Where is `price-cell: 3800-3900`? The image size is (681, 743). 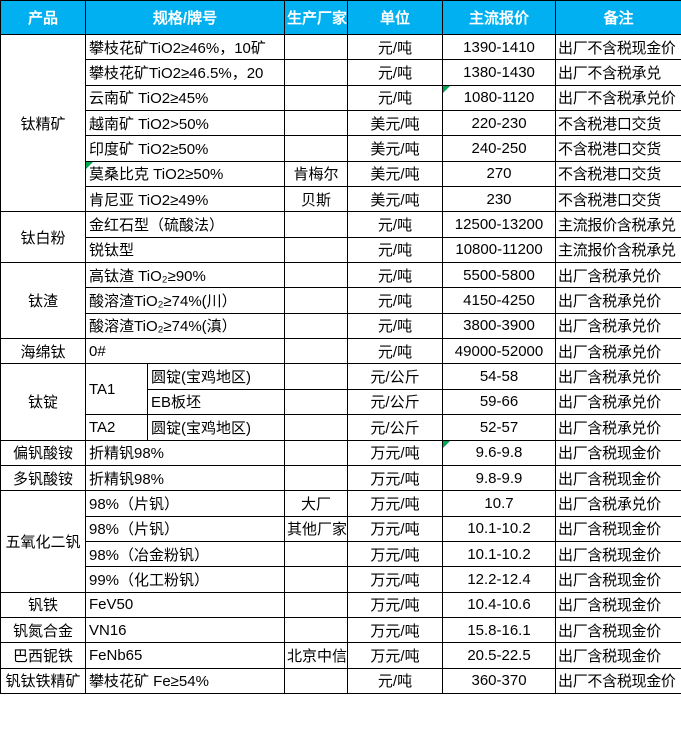
price-cell: 3800-3900 is located at coordinates (499, 326).